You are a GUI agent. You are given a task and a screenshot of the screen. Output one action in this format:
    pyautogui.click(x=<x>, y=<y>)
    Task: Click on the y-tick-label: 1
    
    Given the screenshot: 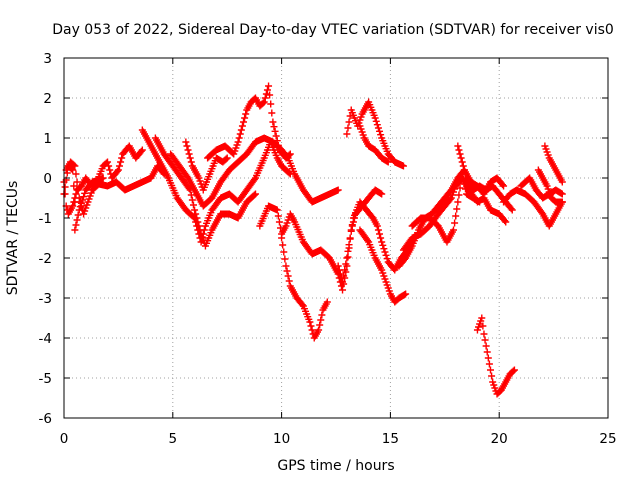 What is the action you would take?
    pyautogui.click(x=47, y=139)
    